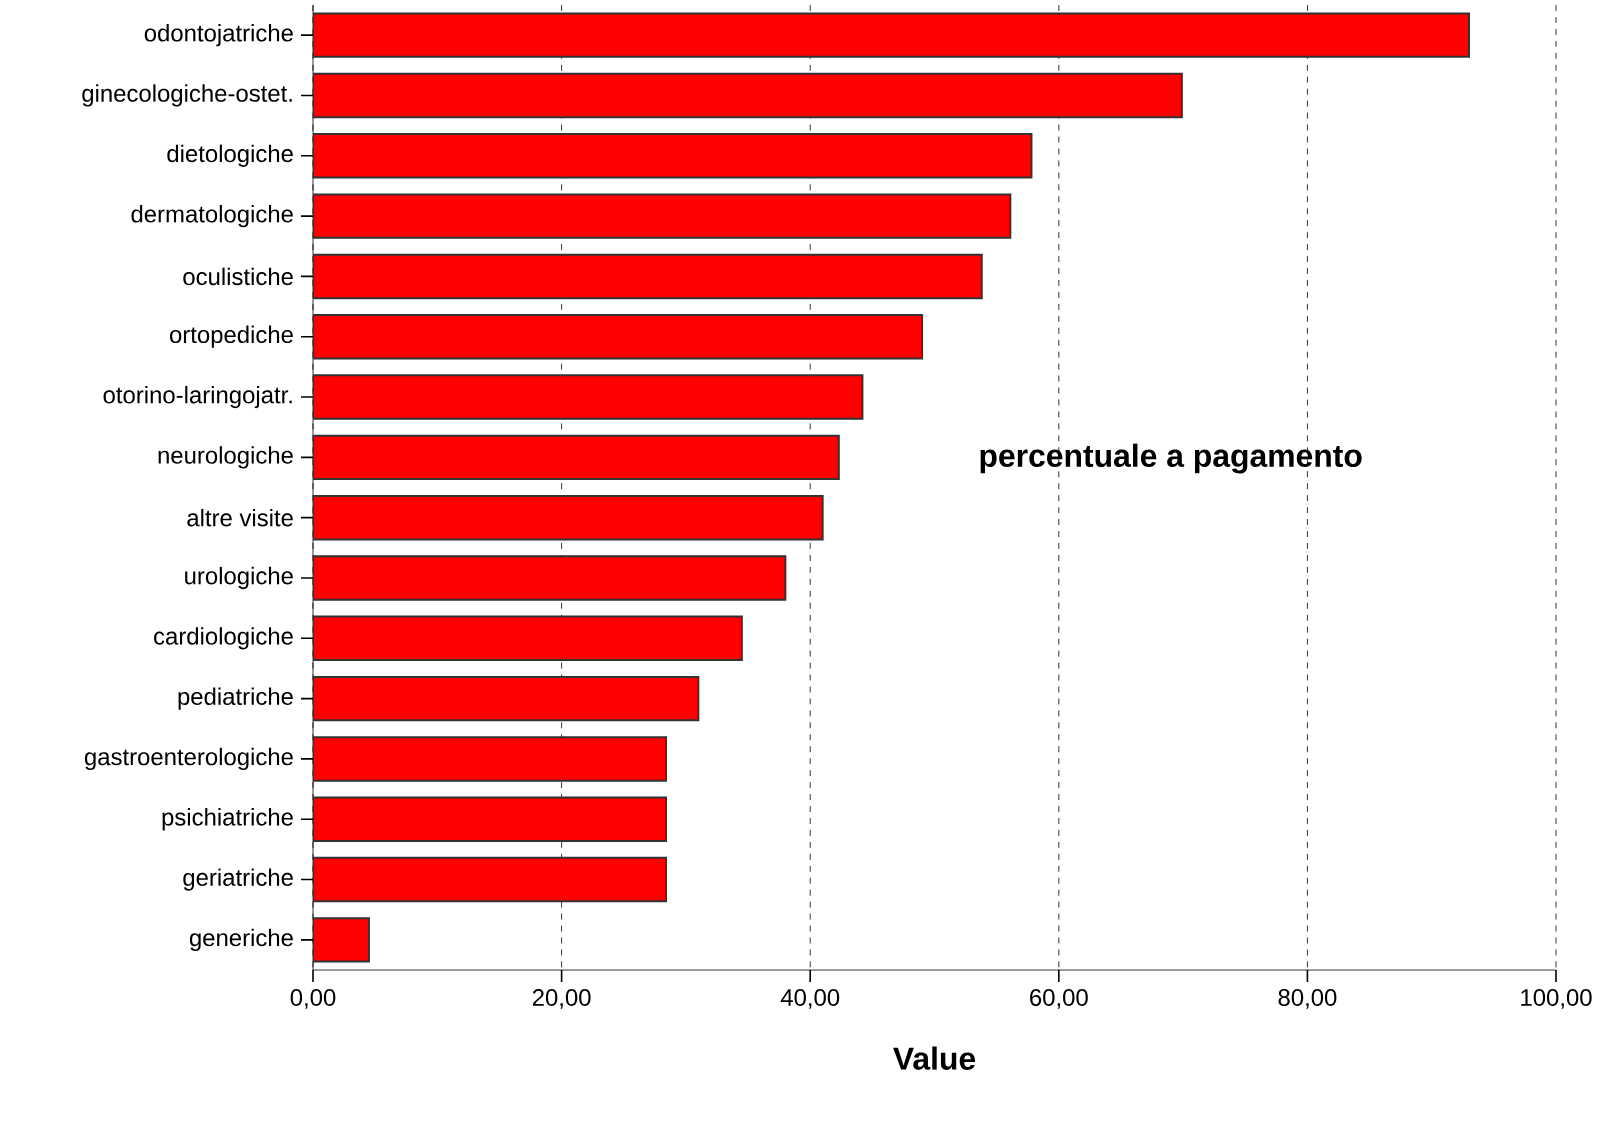 This screenshot has height=1123, width=1610. Describe the element at coordinates (241, 940) in the screenshot. I see `y-tick-label: generiche` at that location.